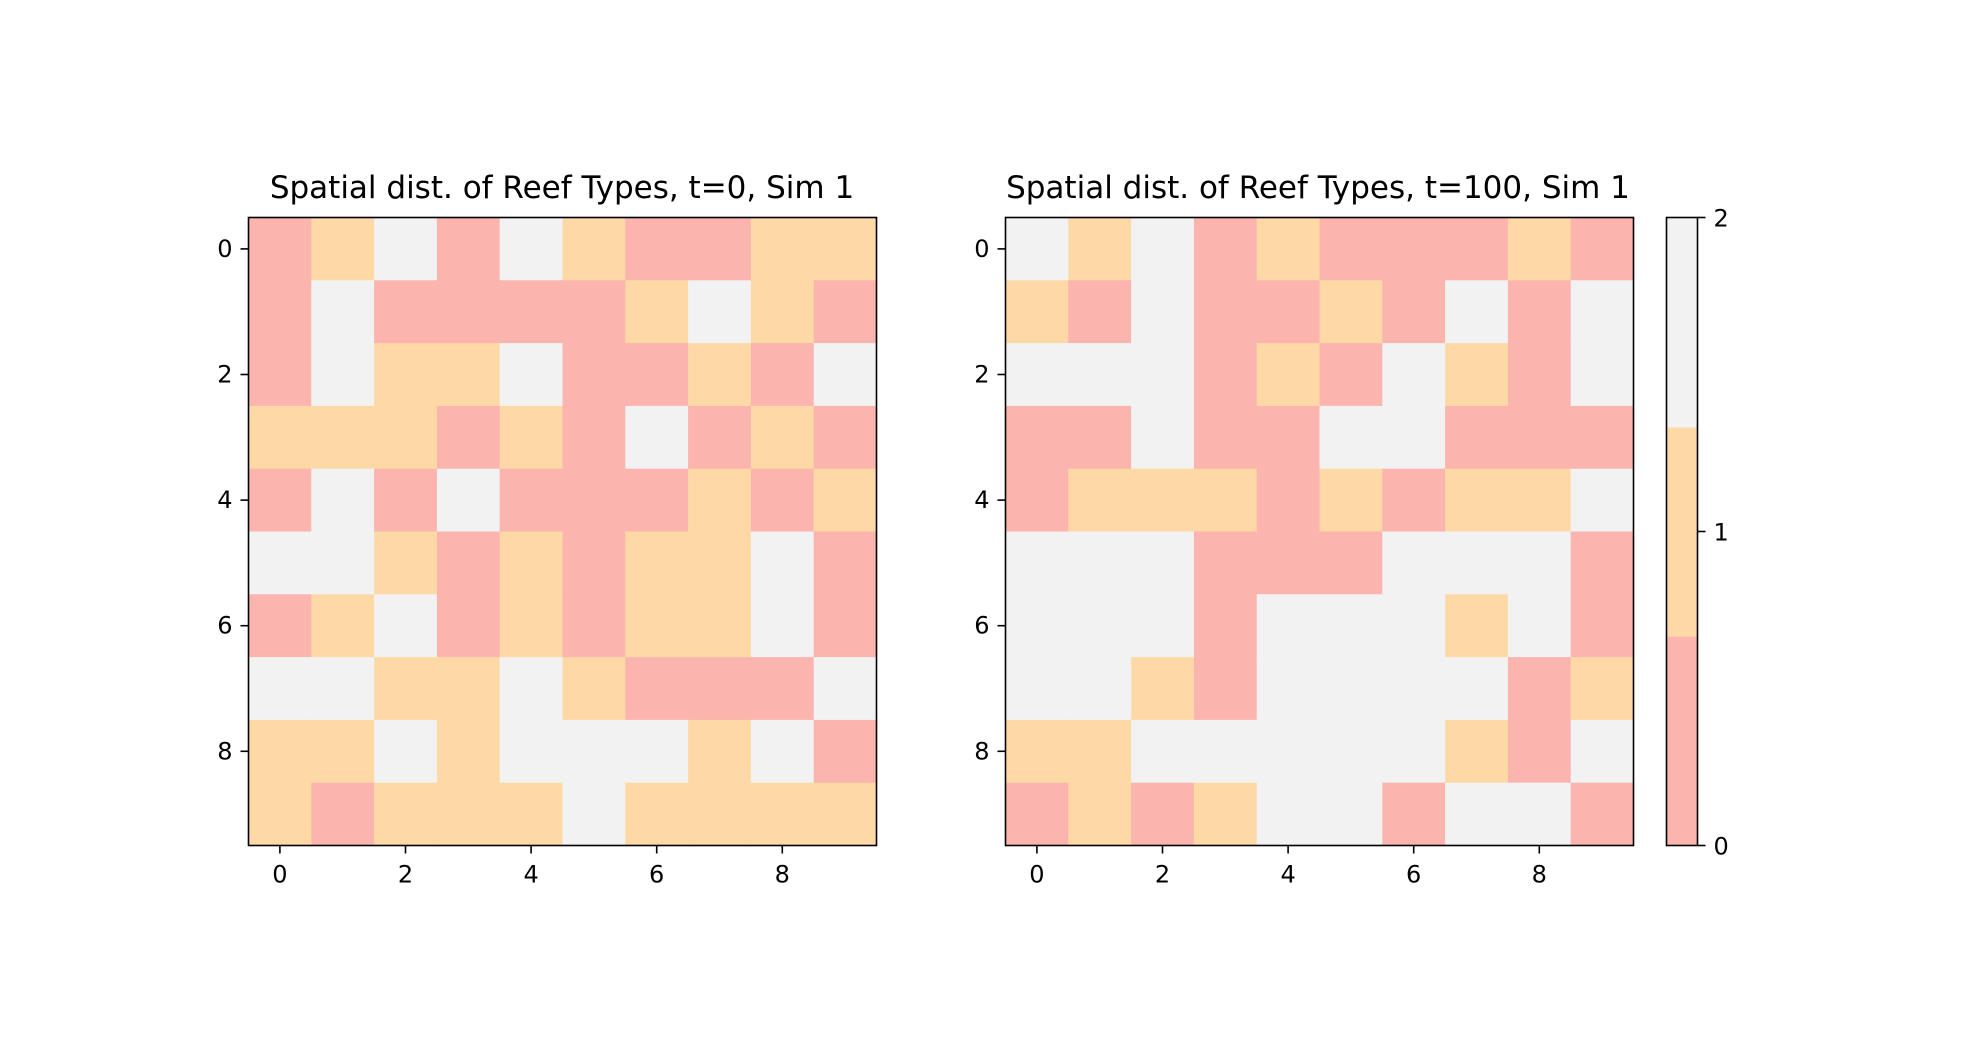  Describe the element at coordinates (1721, 847) in the screenshot. I see `colorbar-tick-label: 0` at that location.